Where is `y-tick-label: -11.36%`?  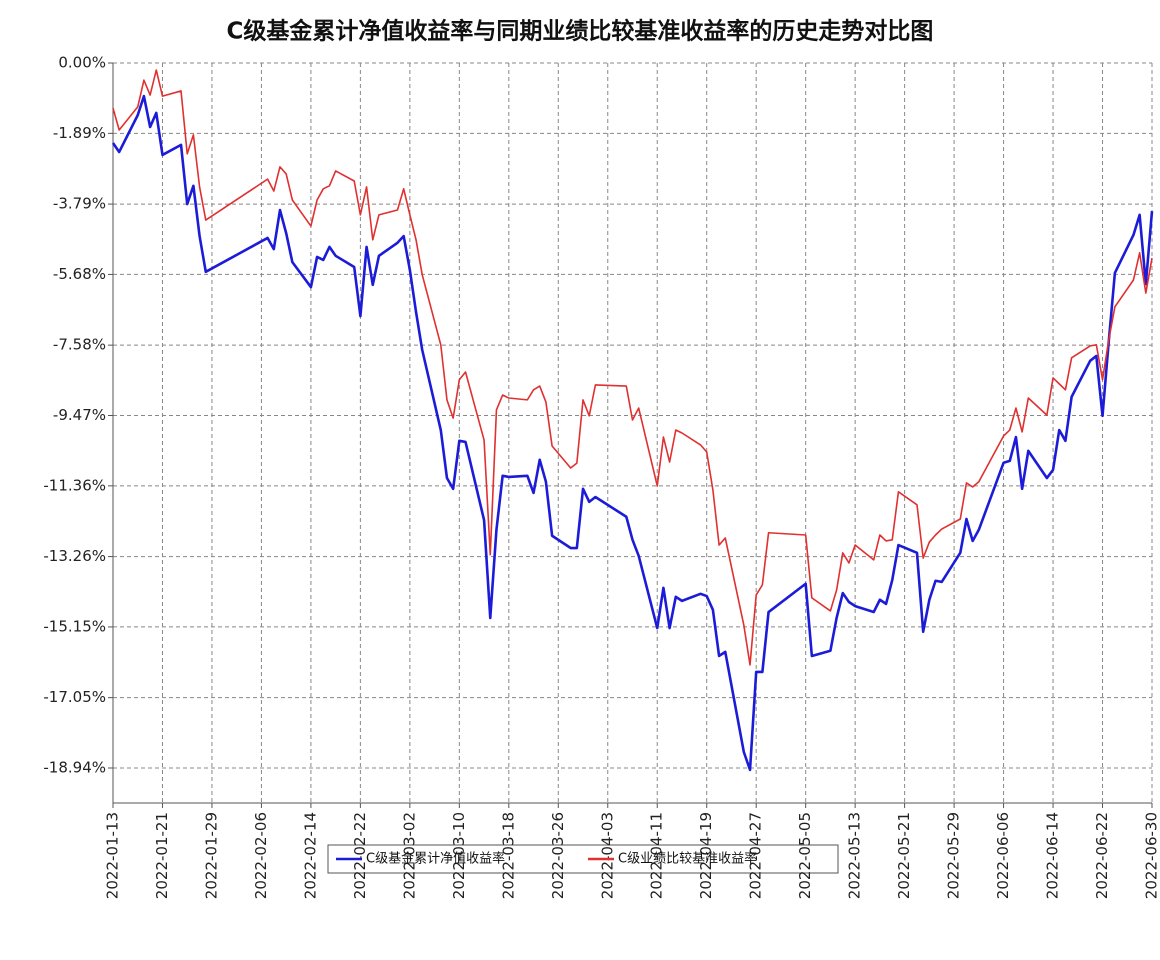 y-tick-label: -11.36% is located at coordinates (74, 485).